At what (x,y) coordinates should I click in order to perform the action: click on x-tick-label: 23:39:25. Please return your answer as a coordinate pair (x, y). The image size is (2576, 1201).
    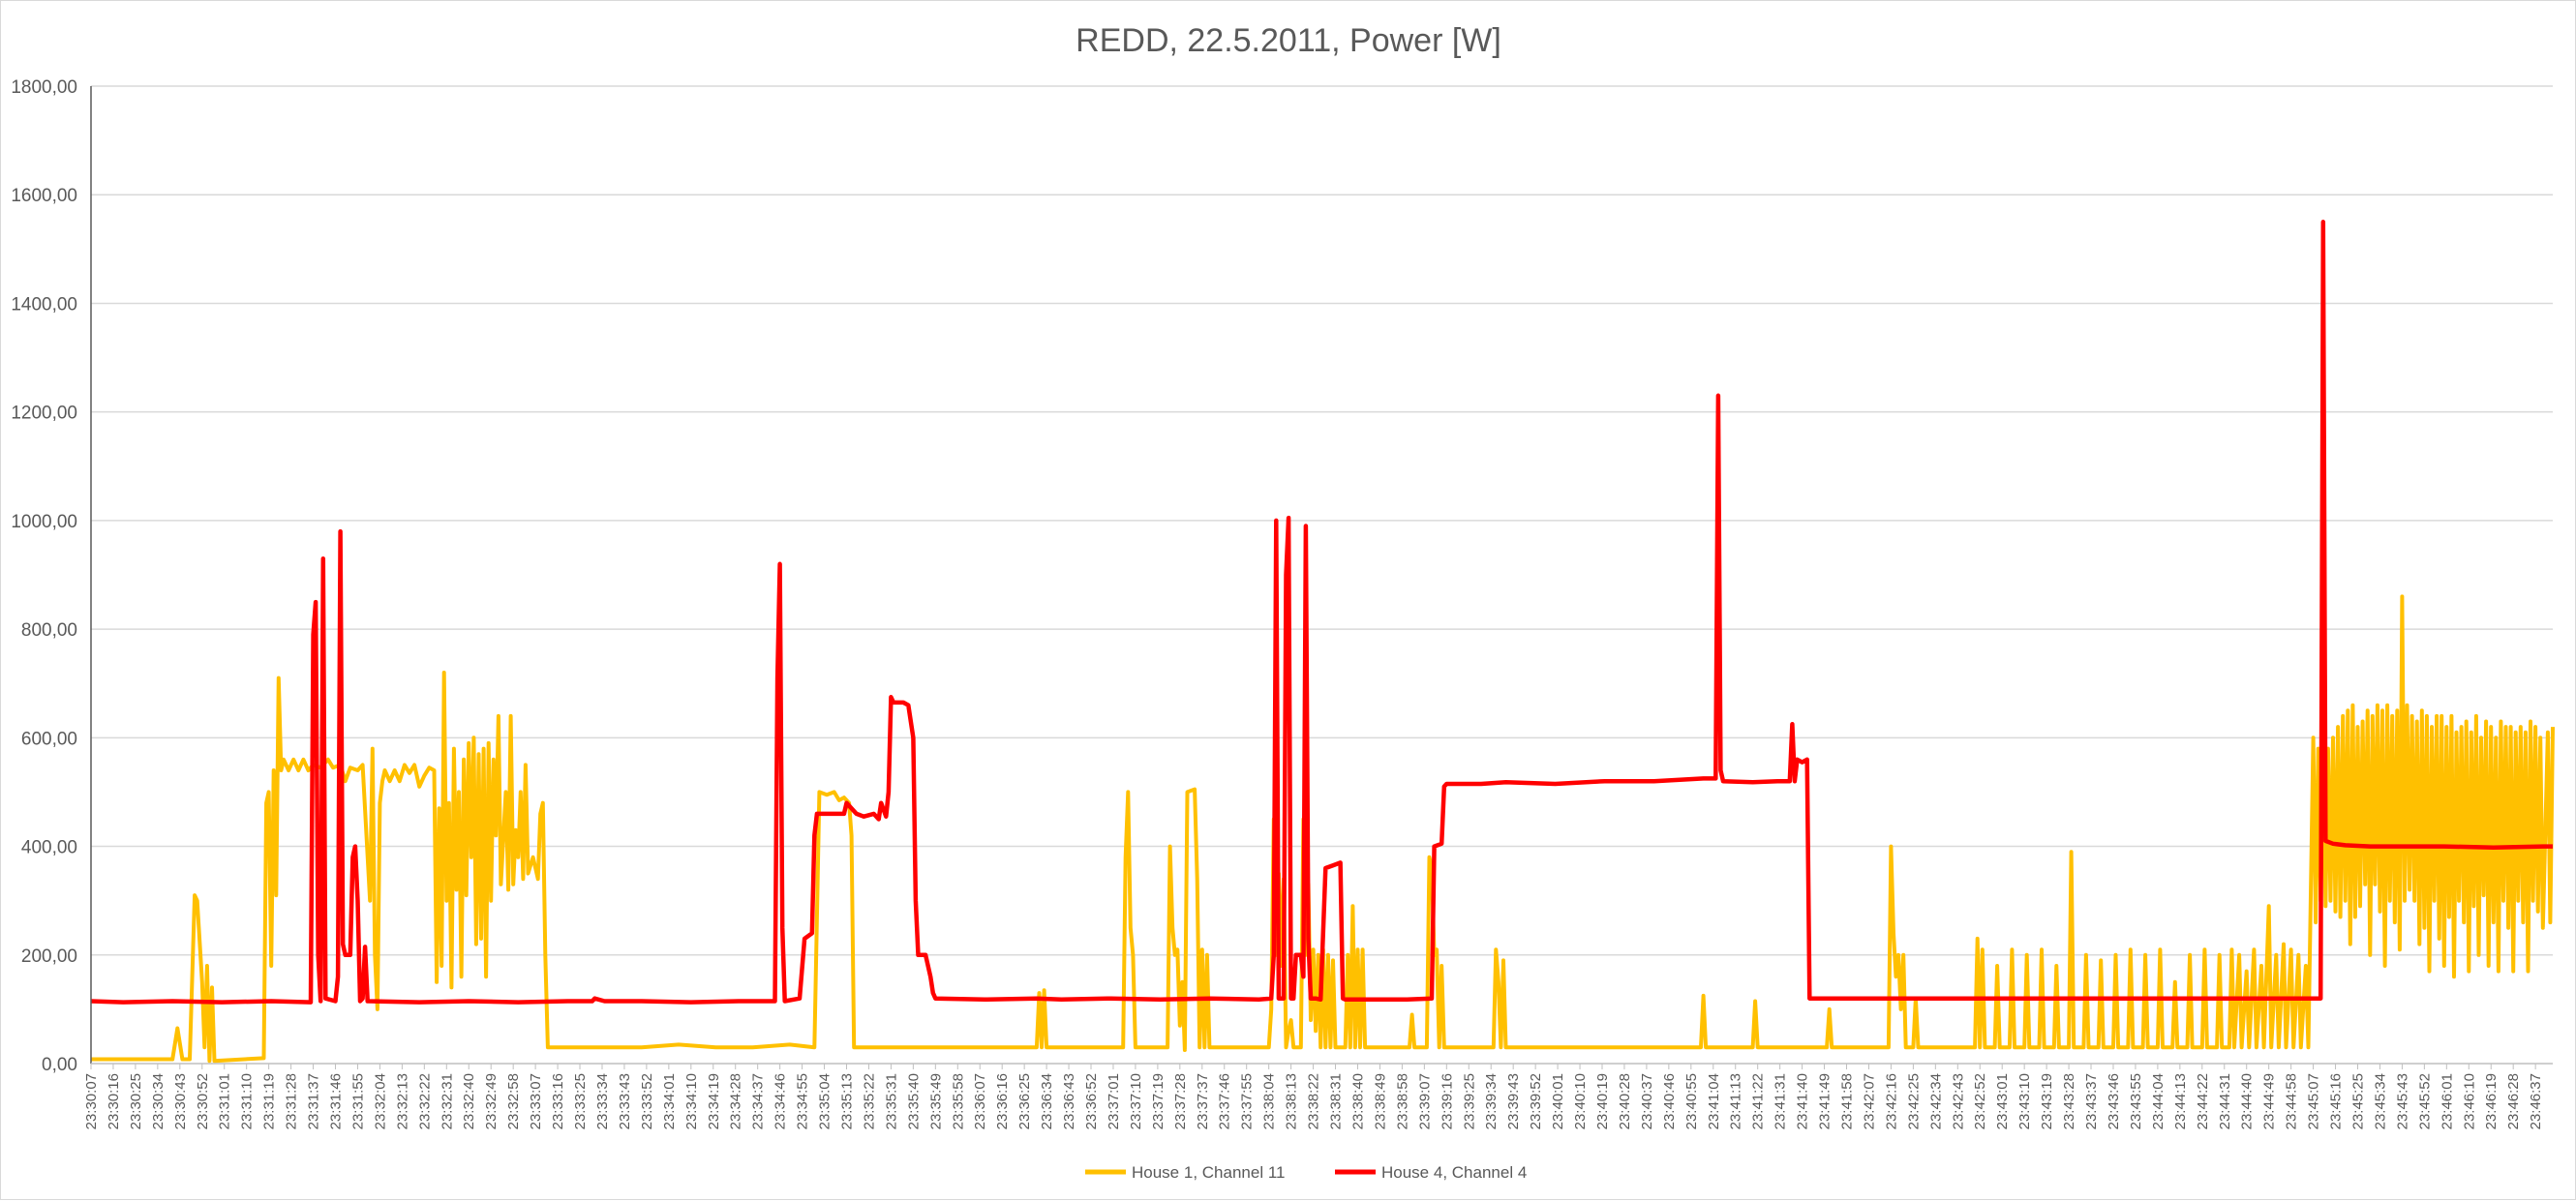
    Looking at the image, I should click on (1469, 1101).